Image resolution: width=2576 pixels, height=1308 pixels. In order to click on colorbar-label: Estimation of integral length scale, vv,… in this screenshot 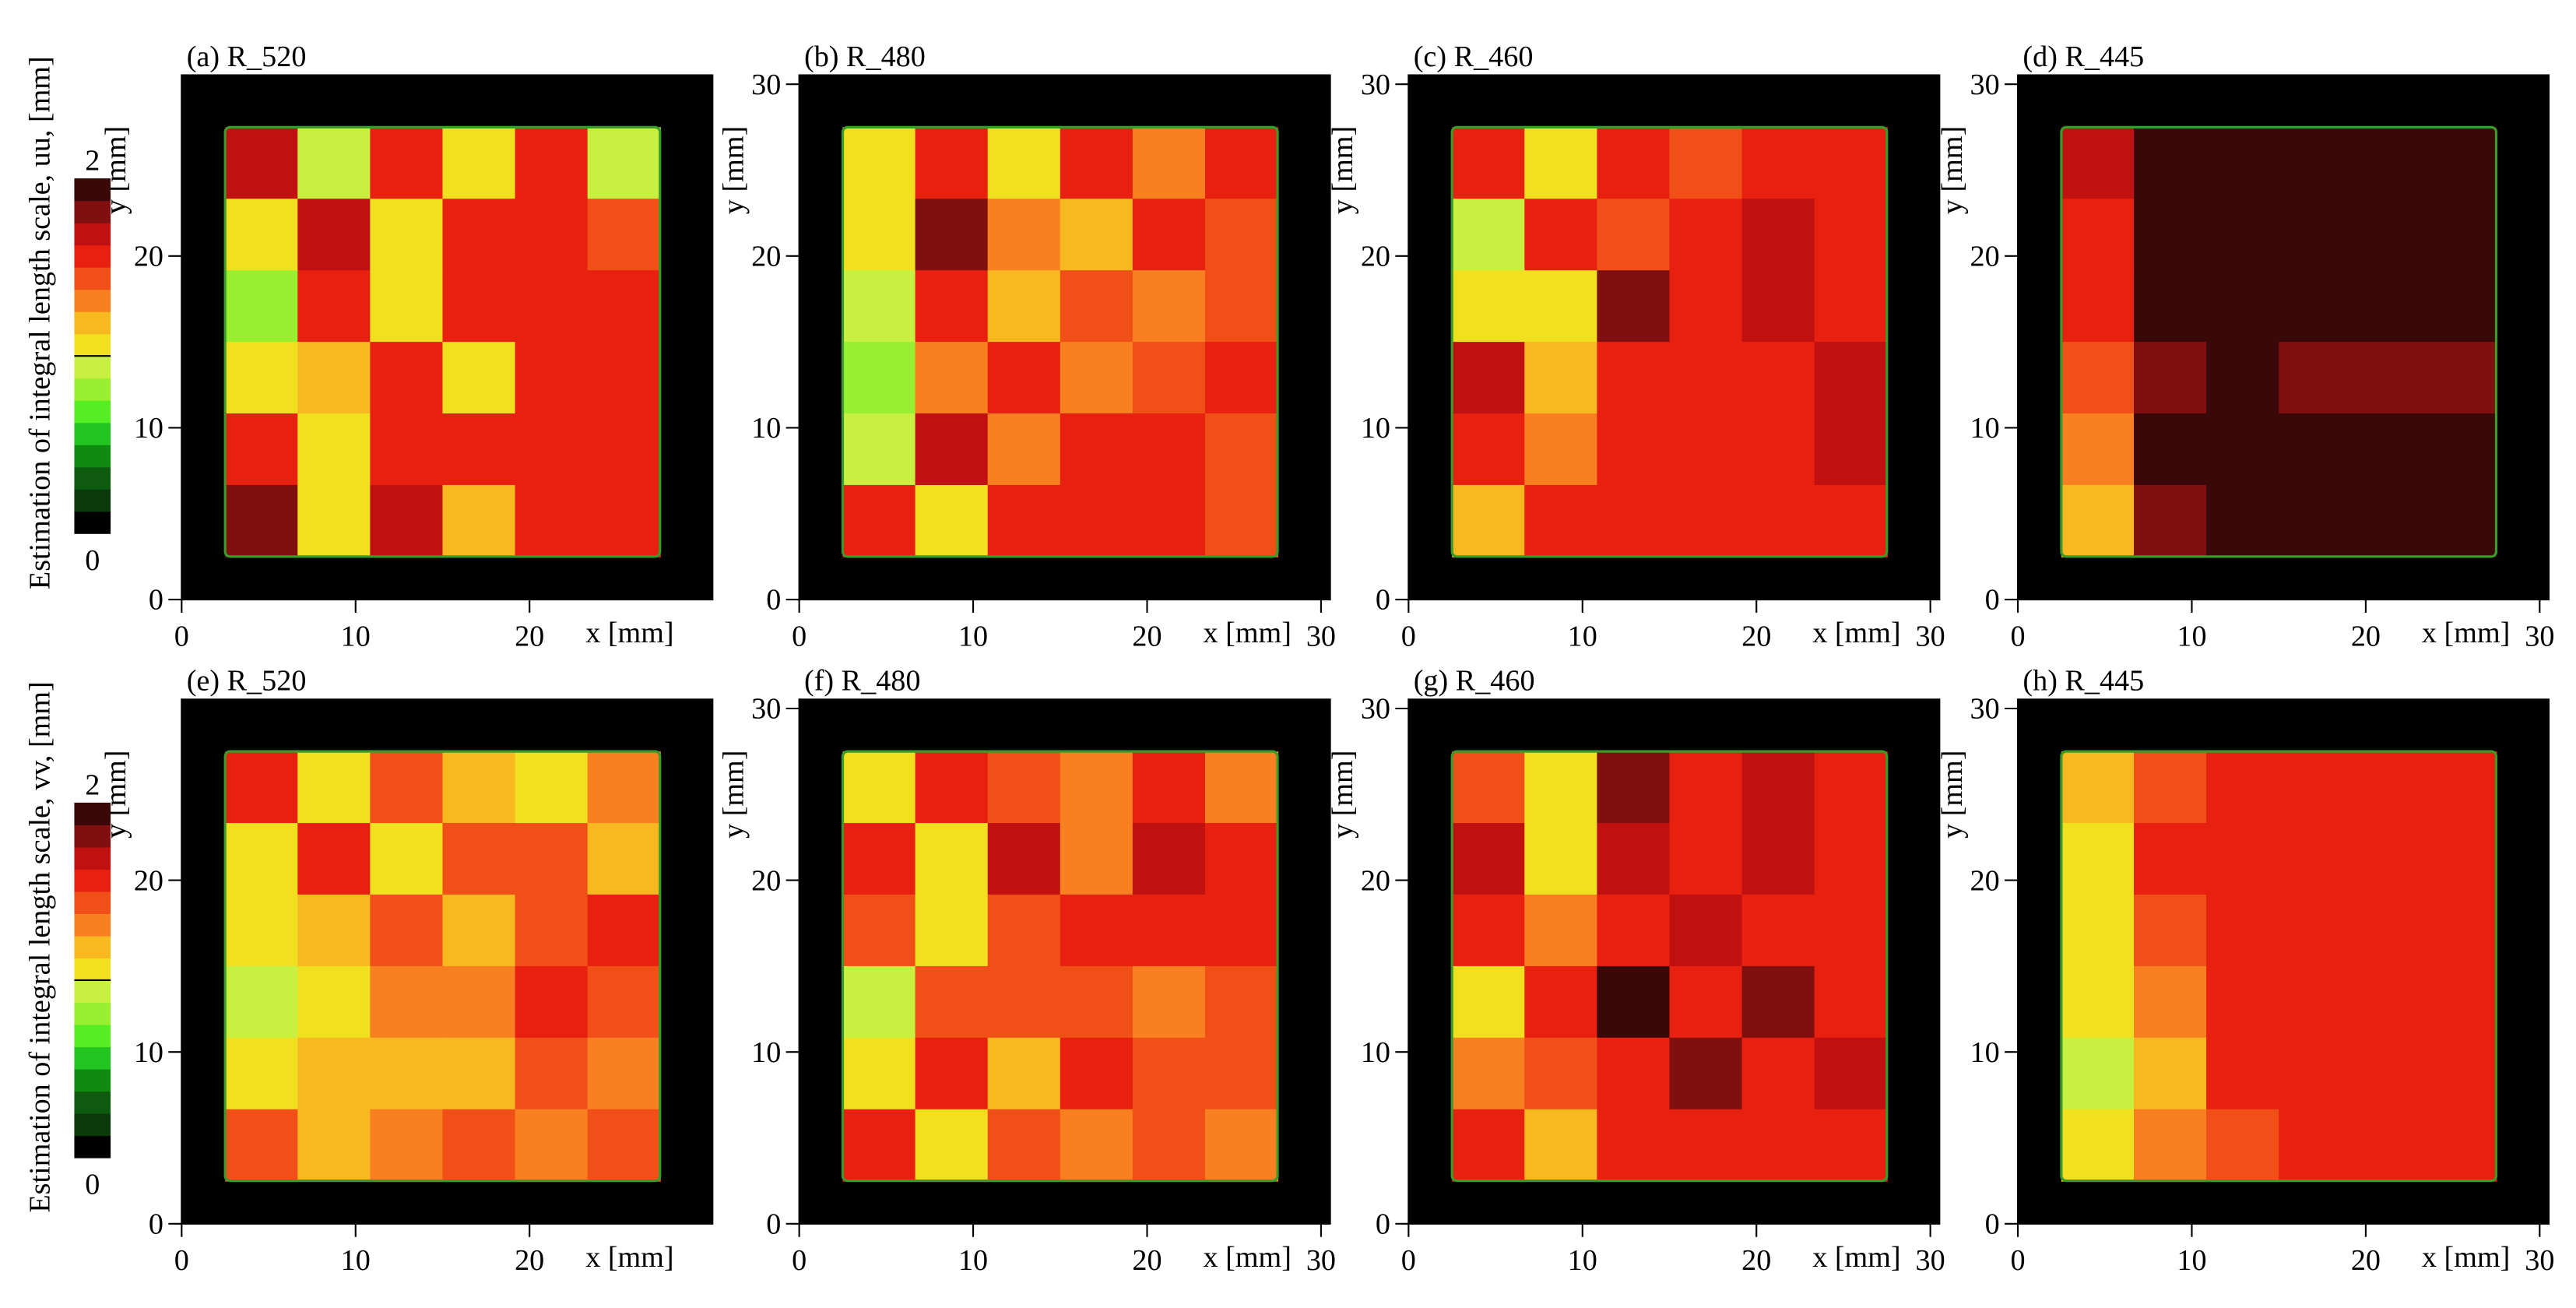, I will do `click(41, 946)`.